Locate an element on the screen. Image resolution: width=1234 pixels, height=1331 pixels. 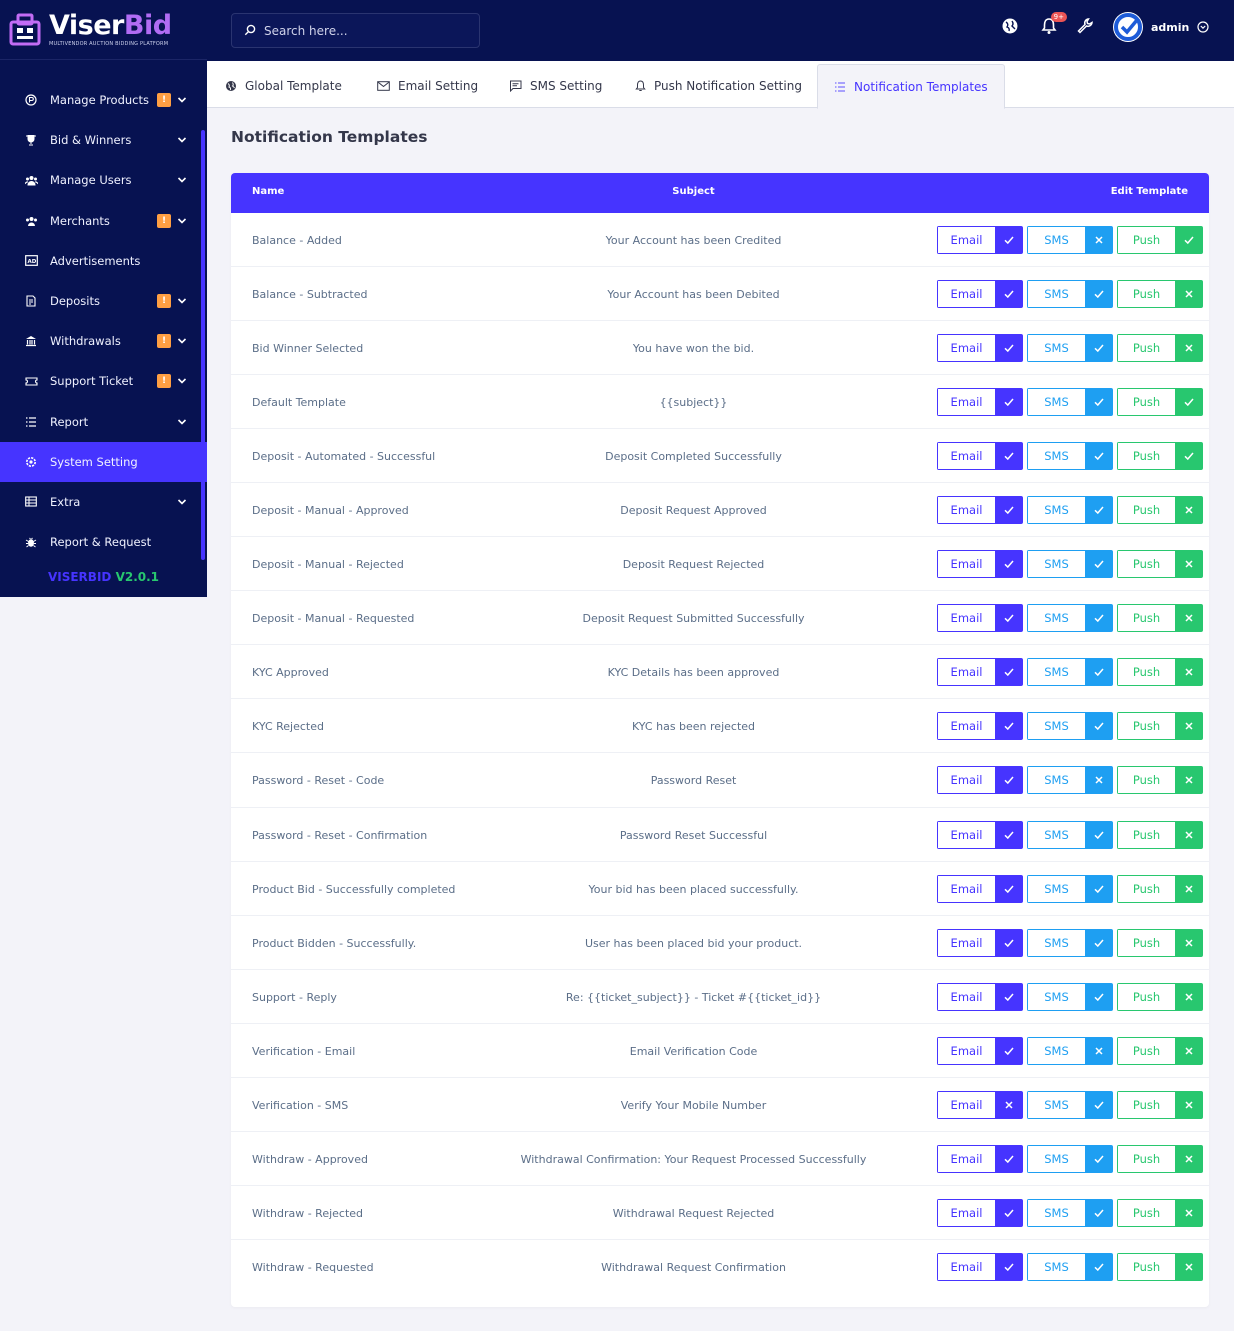
sidebar-item-bid-winners: Bid & Winners is located at coordinates (103, 140).